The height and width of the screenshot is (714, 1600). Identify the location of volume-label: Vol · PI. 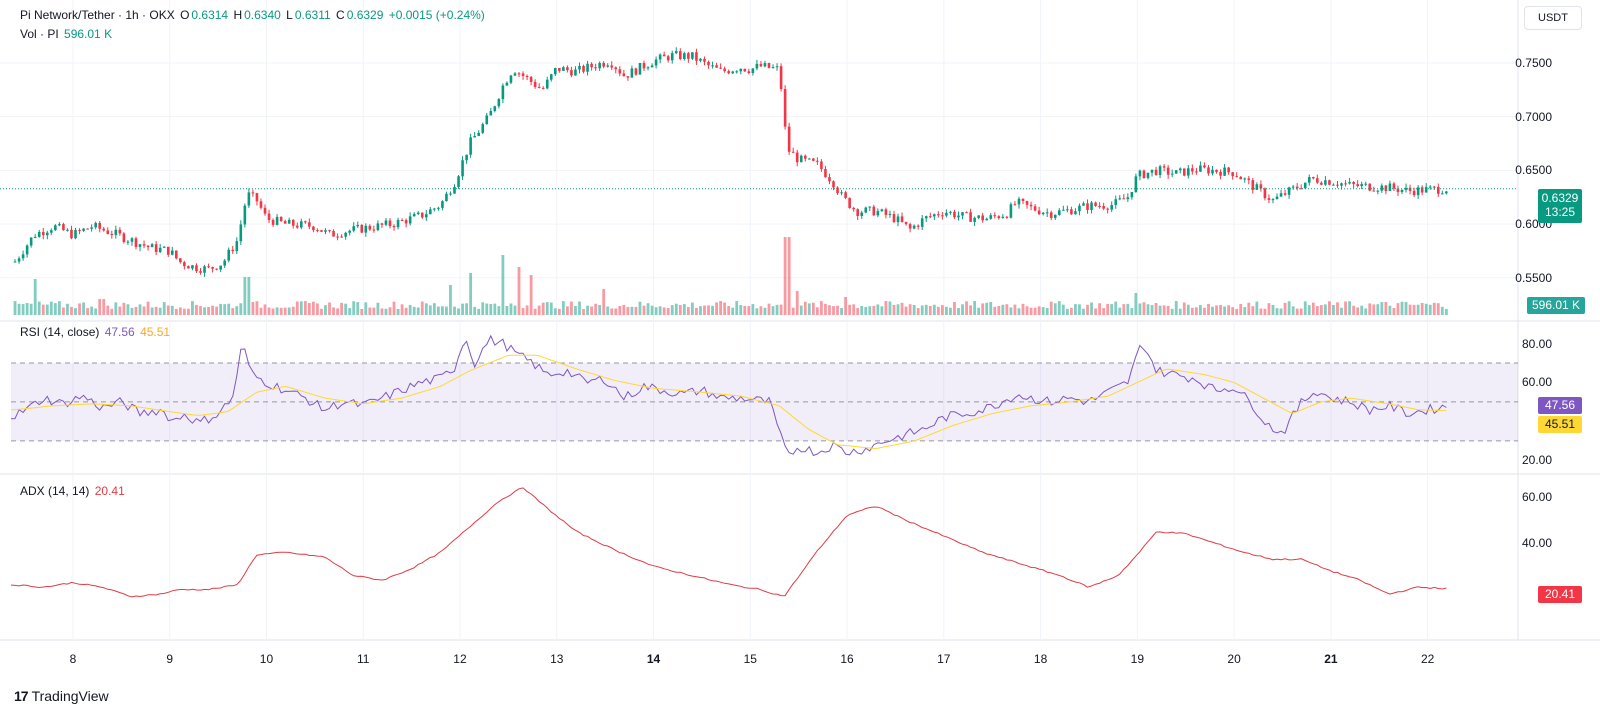
(39, 34).